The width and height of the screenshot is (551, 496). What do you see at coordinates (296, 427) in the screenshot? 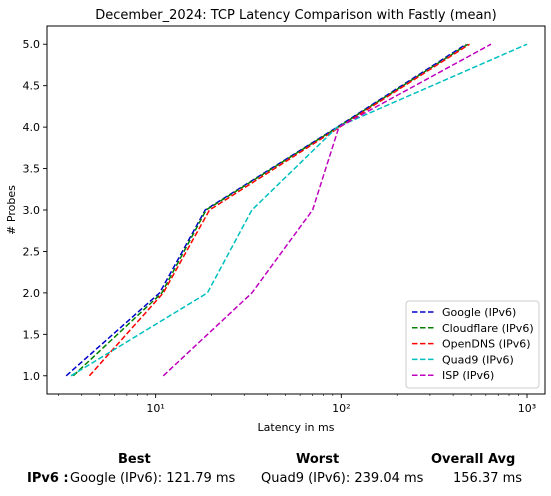
I see `x-axis-label: Latency in ms` at bounding box center [296, 427].